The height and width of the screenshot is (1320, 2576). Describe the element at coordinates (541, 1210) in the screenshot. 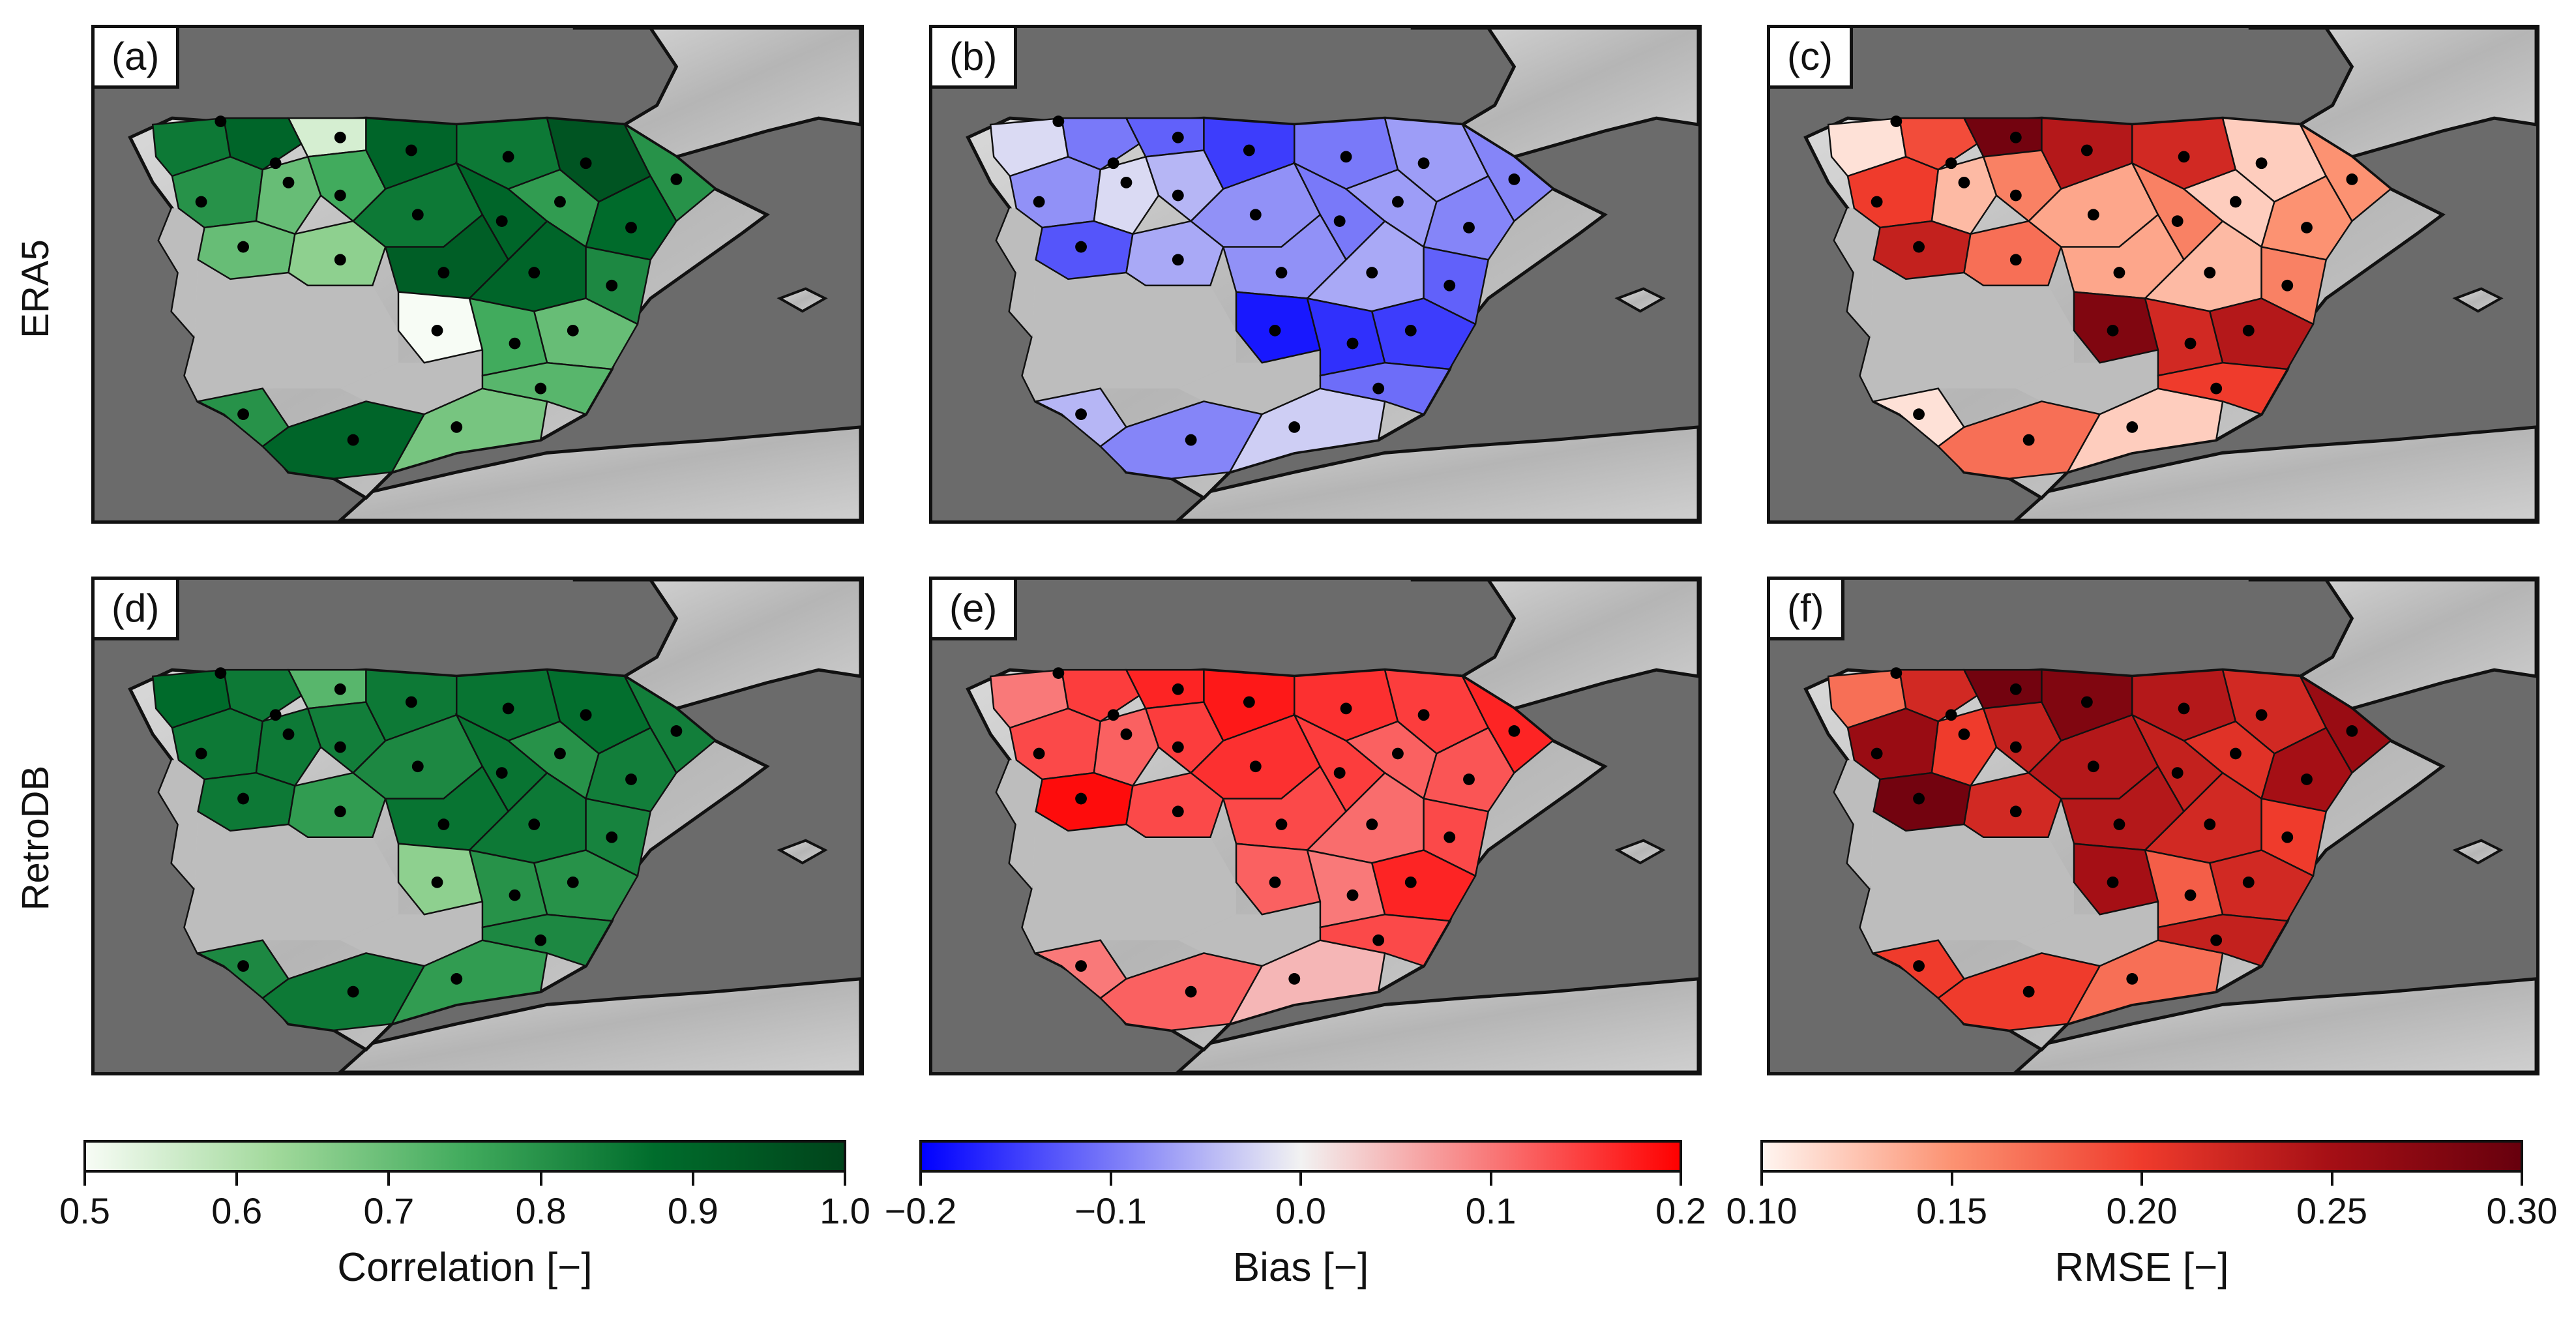

I see `colorbar-tick-label: 0.8` at that location.